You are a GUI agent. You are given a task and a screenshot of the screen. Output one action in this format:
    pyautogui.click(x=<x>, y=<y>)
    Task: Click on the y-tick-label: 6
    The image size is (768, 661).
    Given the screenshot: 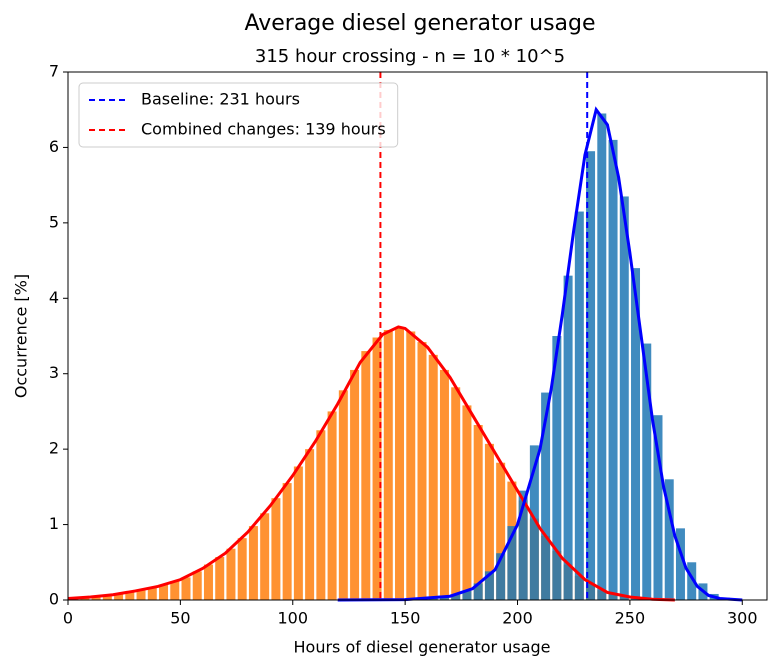 What is the action you would take?
    pyautogui.click(x=54, y=146)
    